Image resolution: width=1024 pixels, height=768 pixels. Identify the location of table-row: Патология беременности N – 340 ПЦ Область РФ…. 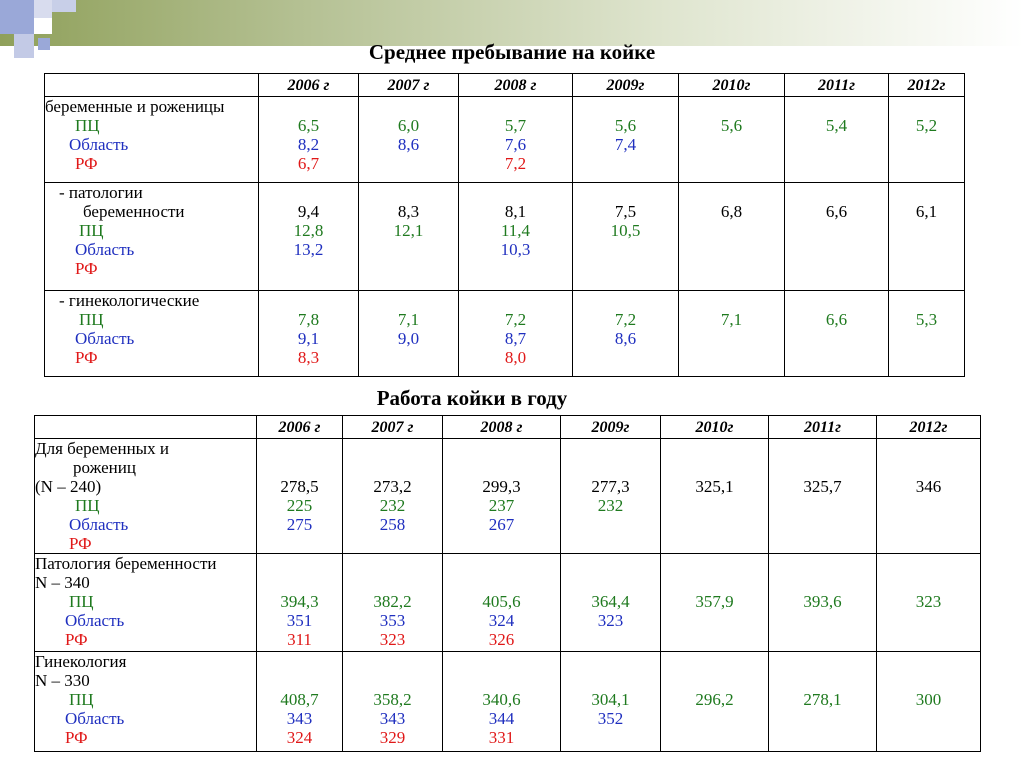
(507, 602).